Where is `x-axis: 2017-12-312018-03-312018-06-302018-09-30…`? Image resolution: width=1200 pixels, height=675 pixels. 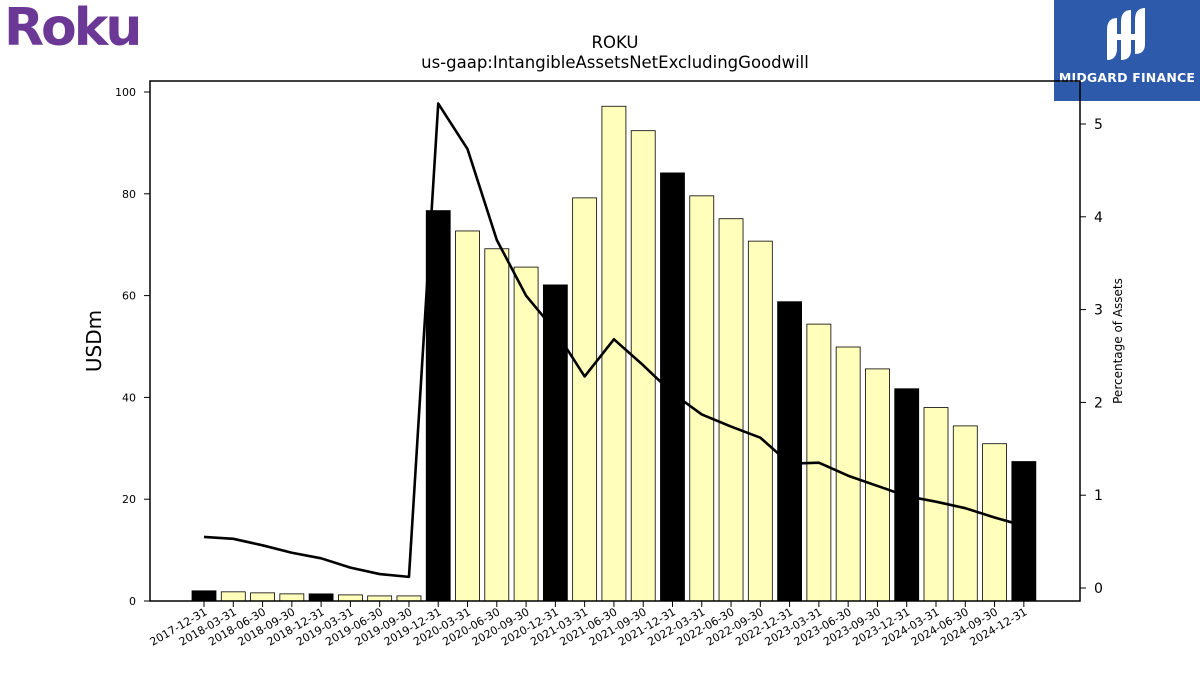
x-axis: 2017-12-312018-03-312018-06-302018-09-30… is located at coordinates (588, 625).